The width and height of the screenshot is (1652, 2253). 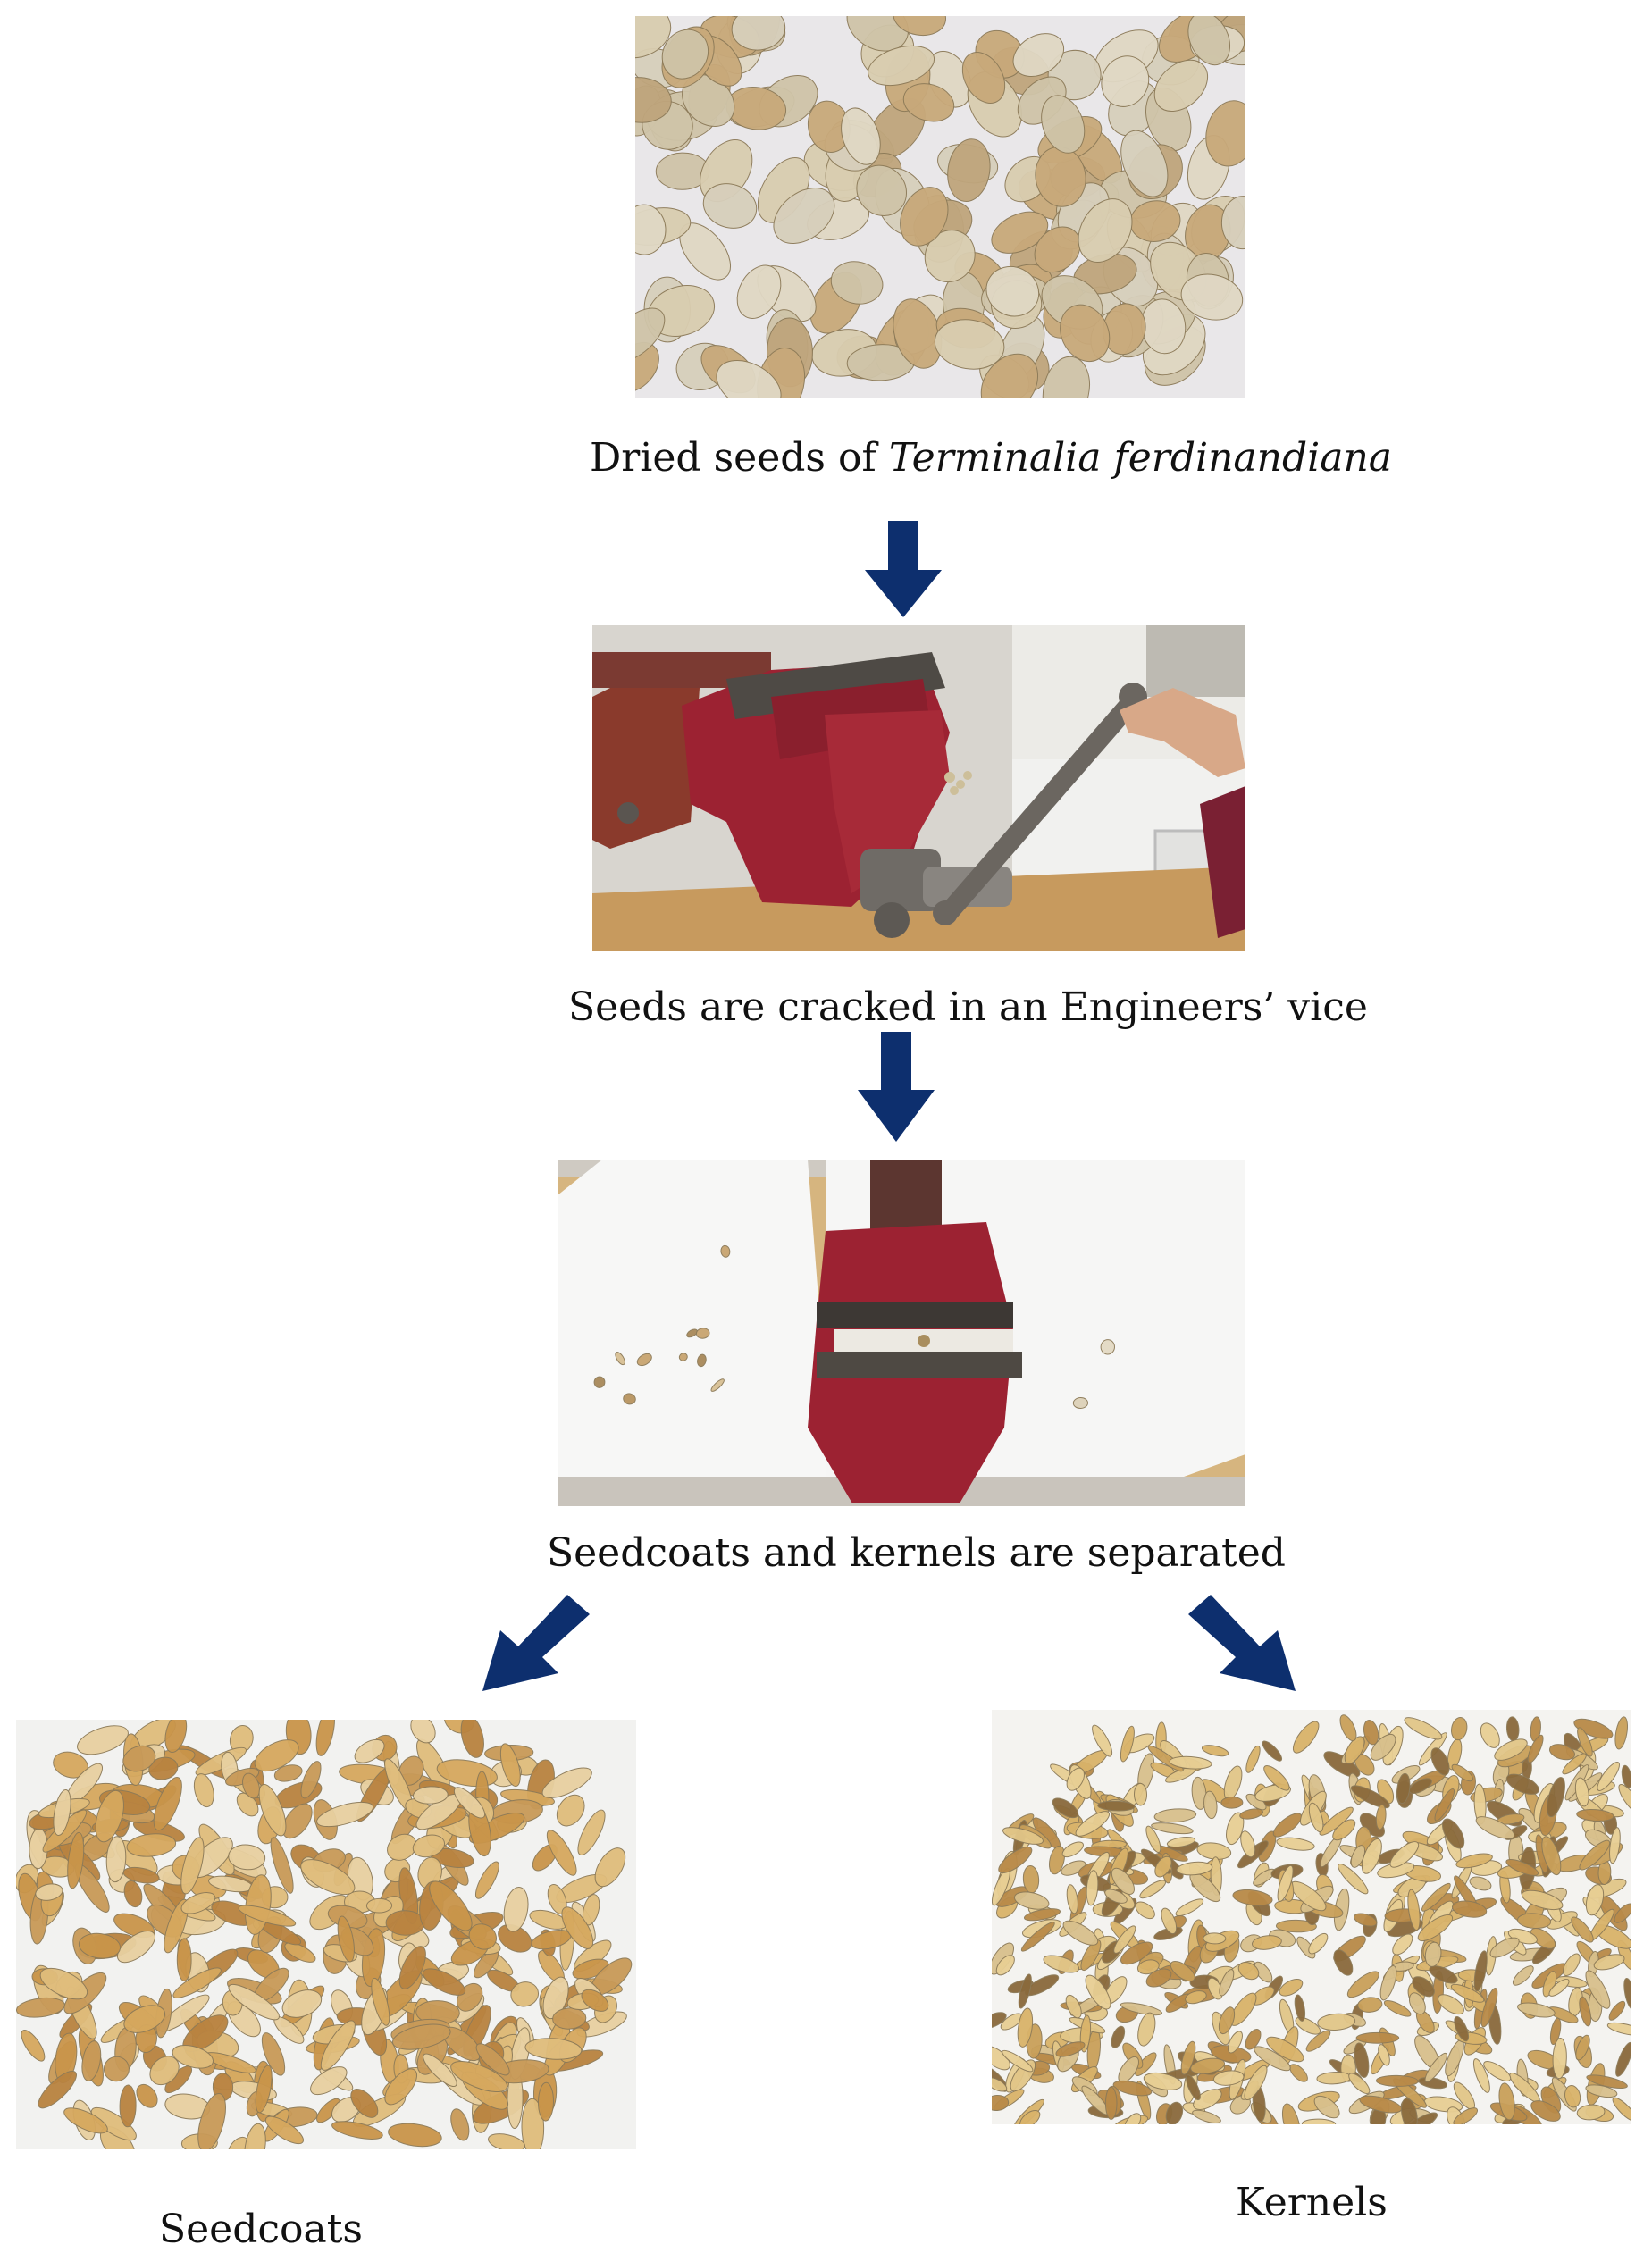 What do you see at coordinates (1242, 1644) in the screenshot?
I see `down-right-arrow-icon` at bounding box center [1242, 1644].